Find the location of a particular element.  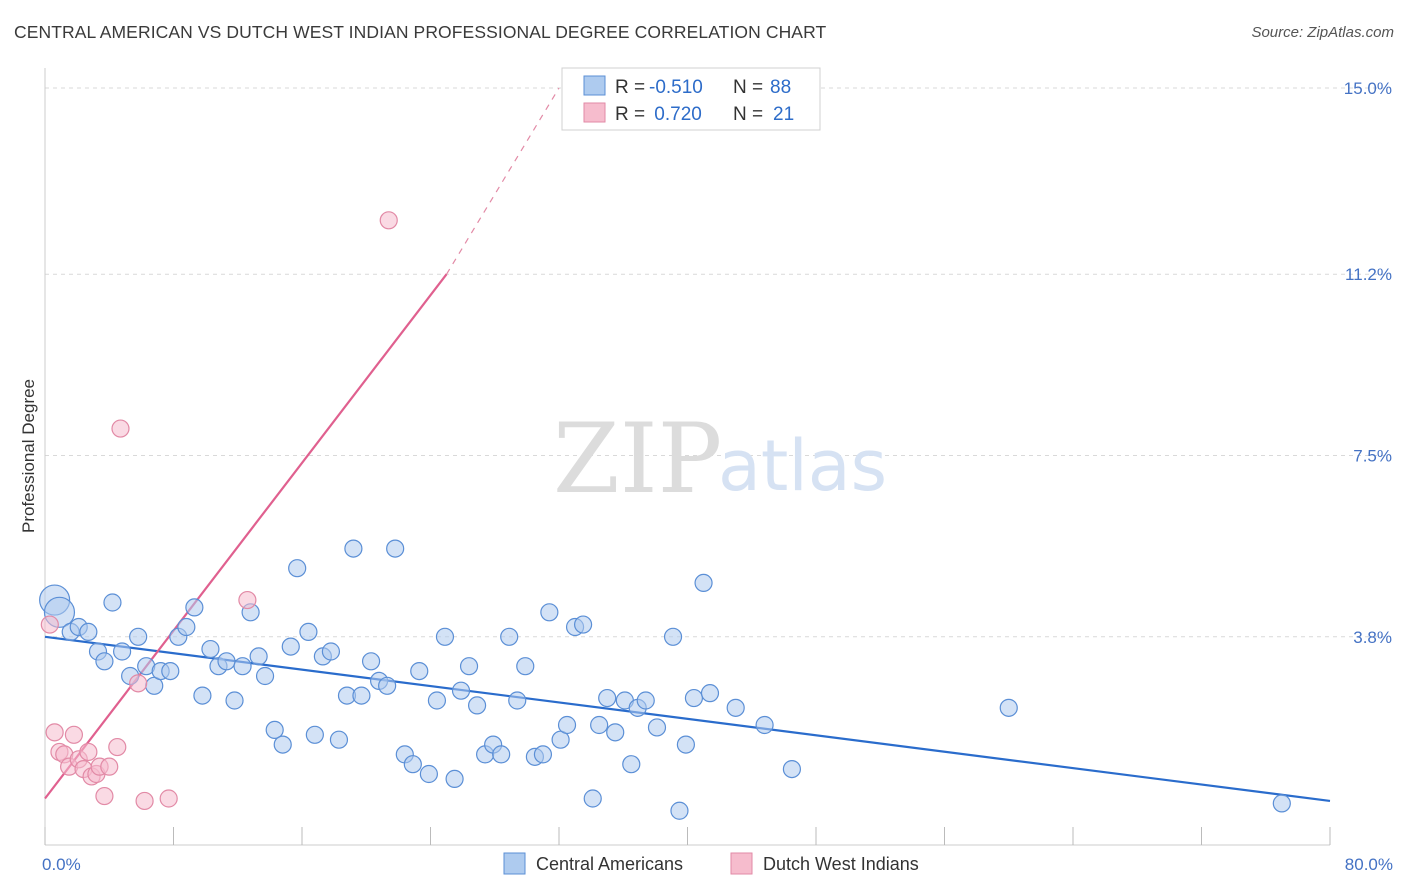

legend-swatch-blue is located at coordinates (594, 85).